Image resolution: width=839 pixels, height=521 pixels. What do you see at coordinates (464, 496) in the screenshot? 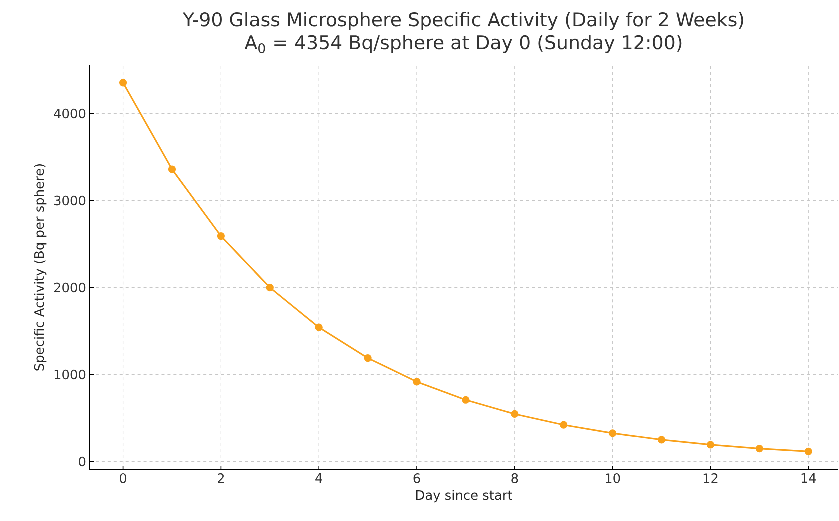
I see `x-axis-title: Day since start` at bounding box center [464, 496].